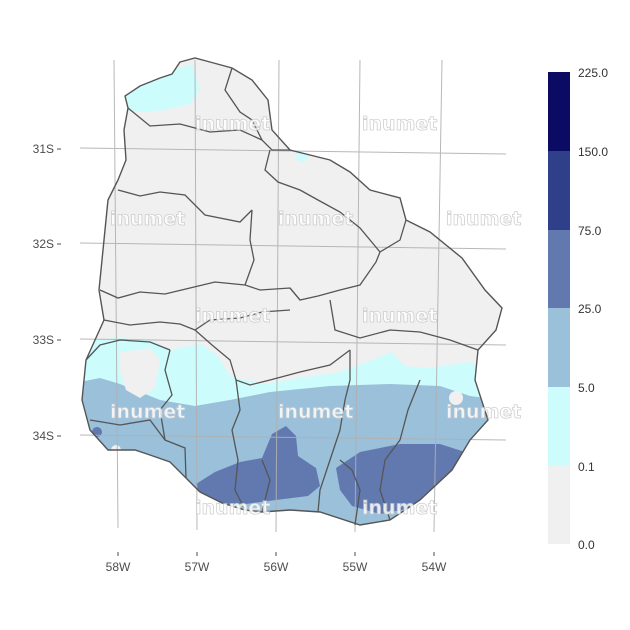  I want to click on lon-tick-label: 58W, so click(118, 567).